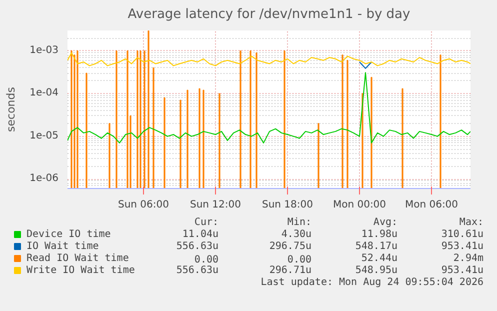 This screenshot has height=311, width=497. I want to click on legend-label: Write IO Wait time, so click(80, 270).